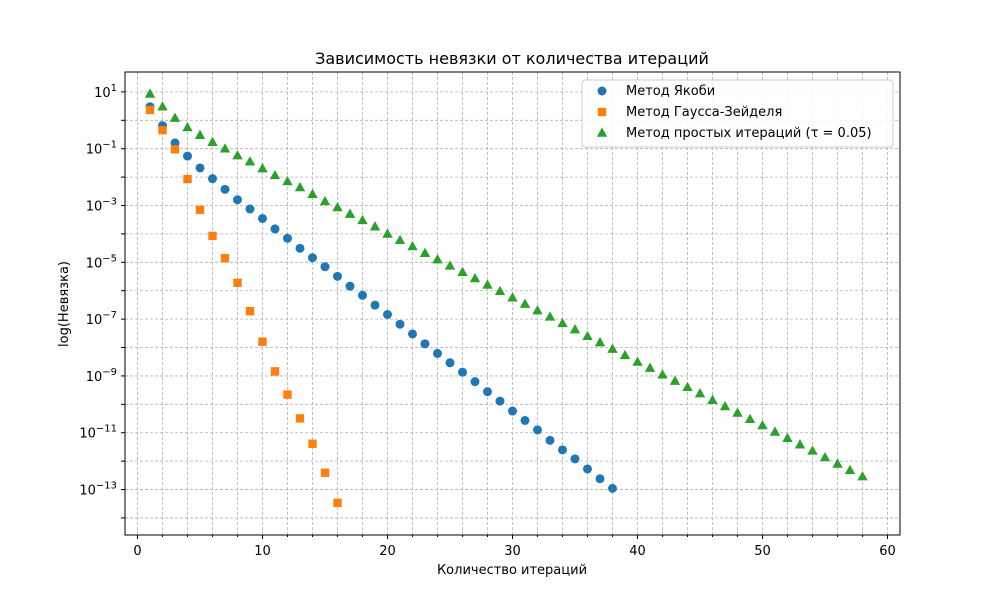  I want to click on legend-marker-gauss-seidel, so click(602, 112).